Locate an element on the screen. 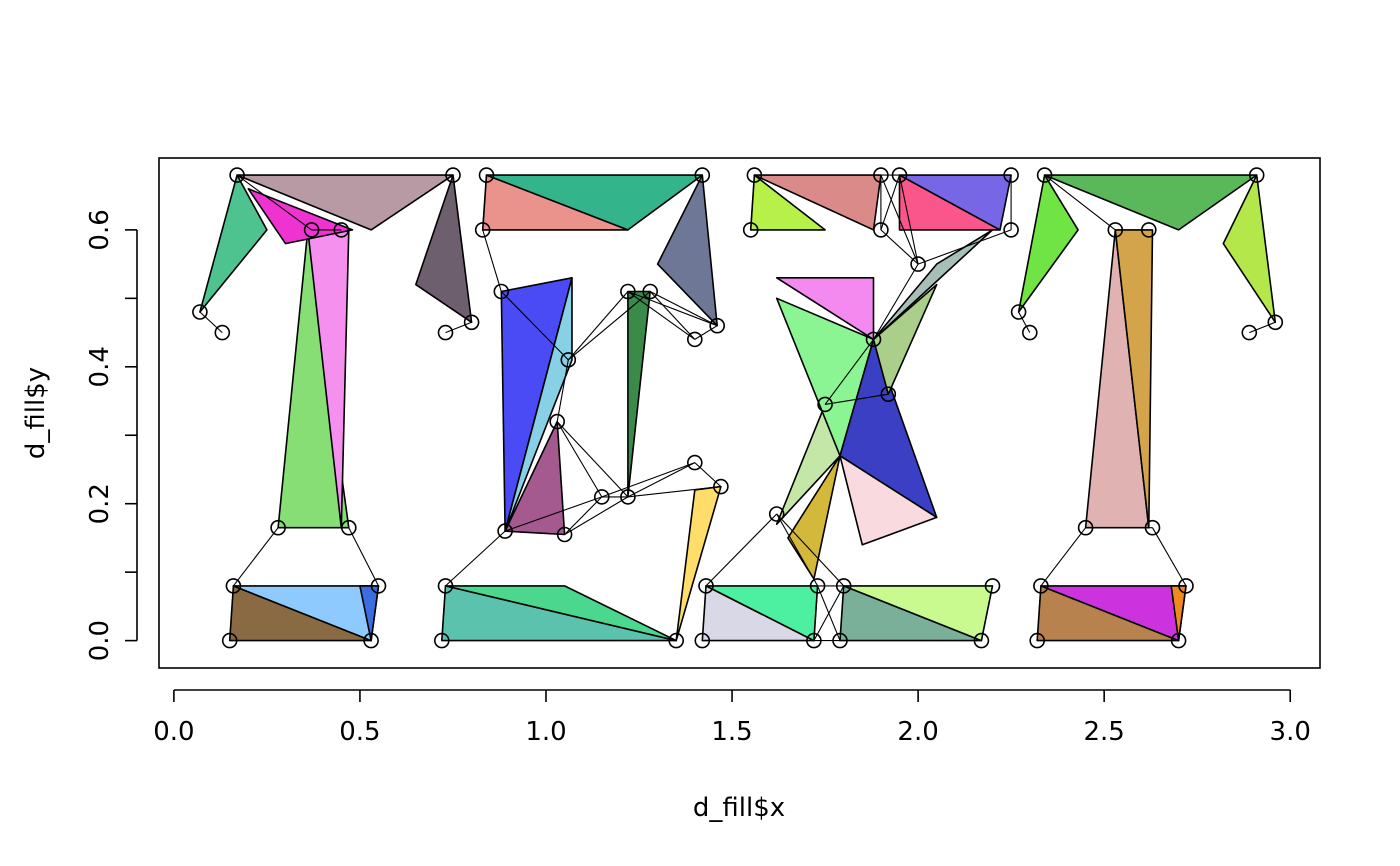 The image size is (1400, 866). y-axis: 0.0 0.2 0.4 0.6 is located at coordinates (111, 435).